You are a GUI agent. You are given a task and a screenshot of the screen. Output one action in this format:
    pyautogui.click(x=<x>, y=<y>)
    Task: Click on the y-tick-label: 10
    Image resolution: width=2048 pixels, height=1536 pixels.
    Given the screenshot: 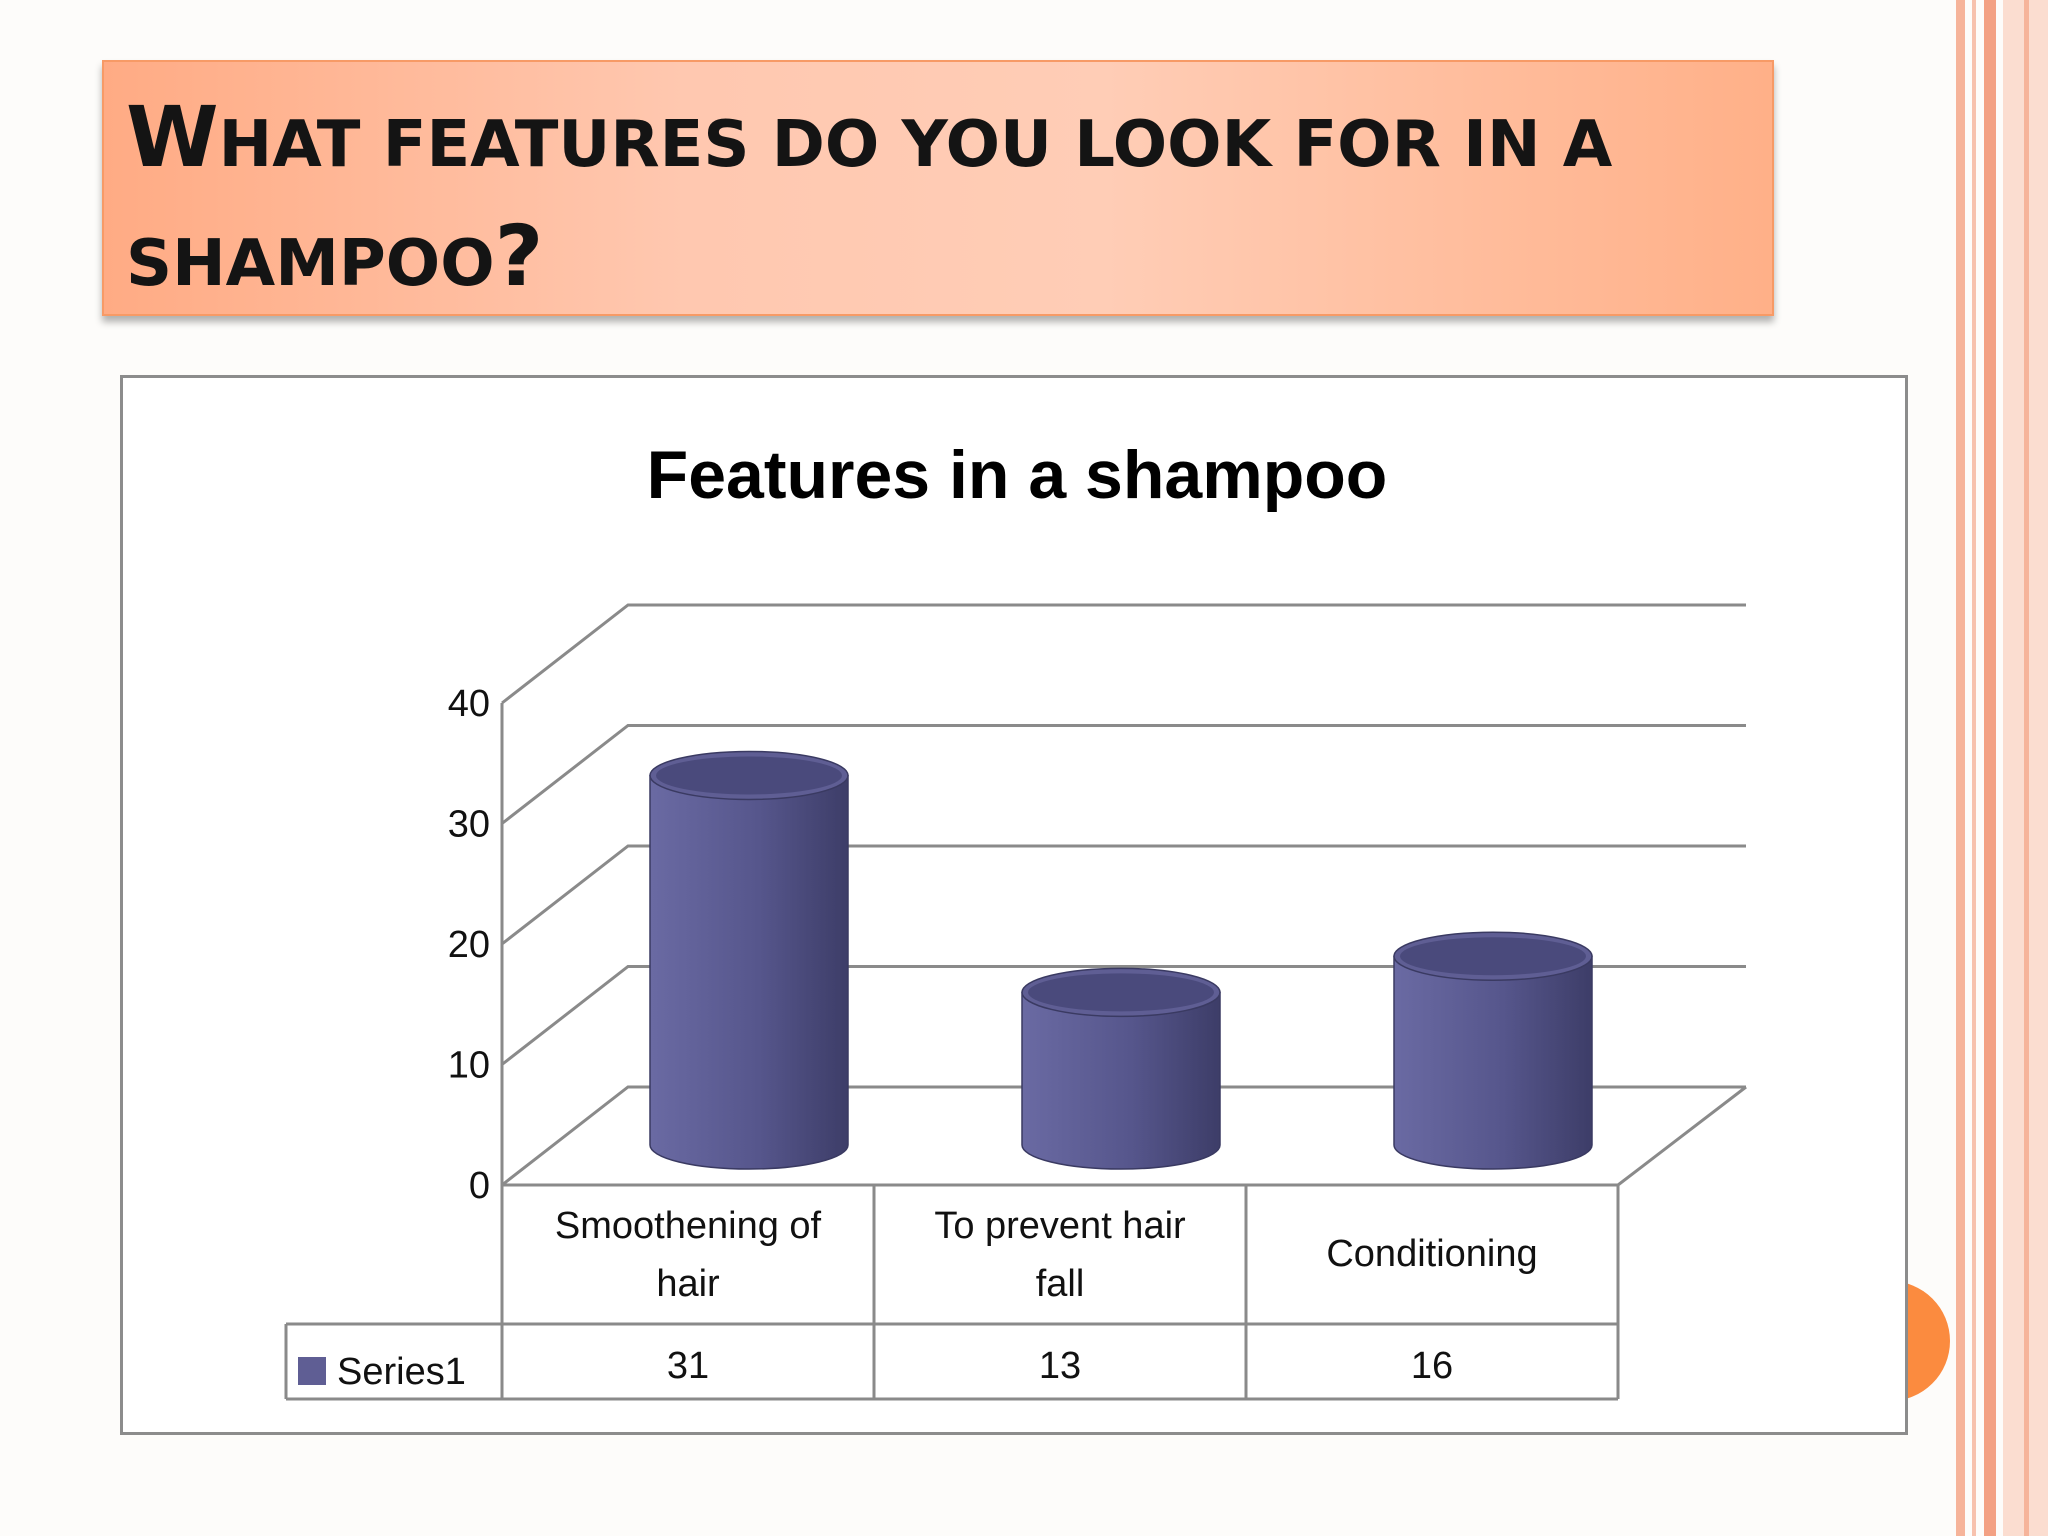 What is the action you would take?
    pyautogui.click(x=469, y=1066)
    